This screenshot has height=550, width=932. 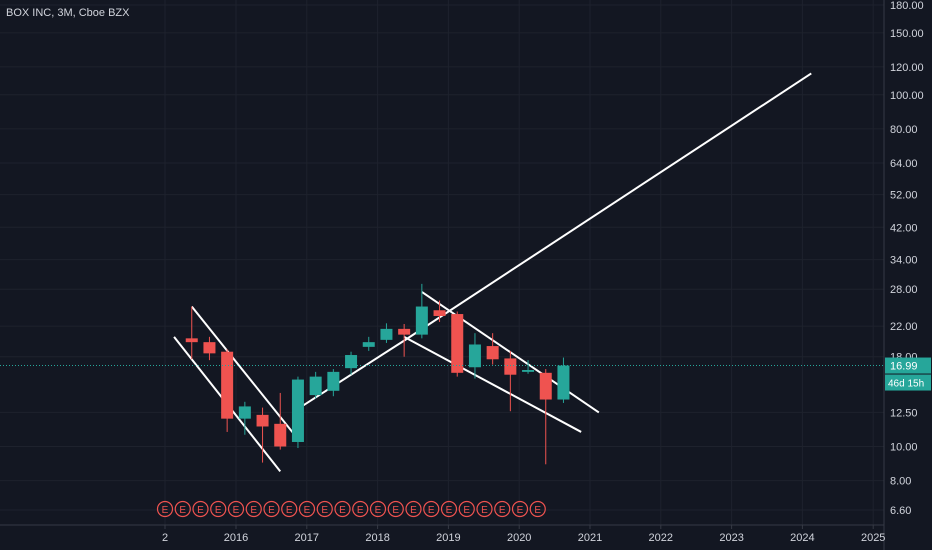 What do you see at coordinates (904, 261) in the screenshot?
I see `price-tick-label: 34.00` at bounding box center [904, 261].